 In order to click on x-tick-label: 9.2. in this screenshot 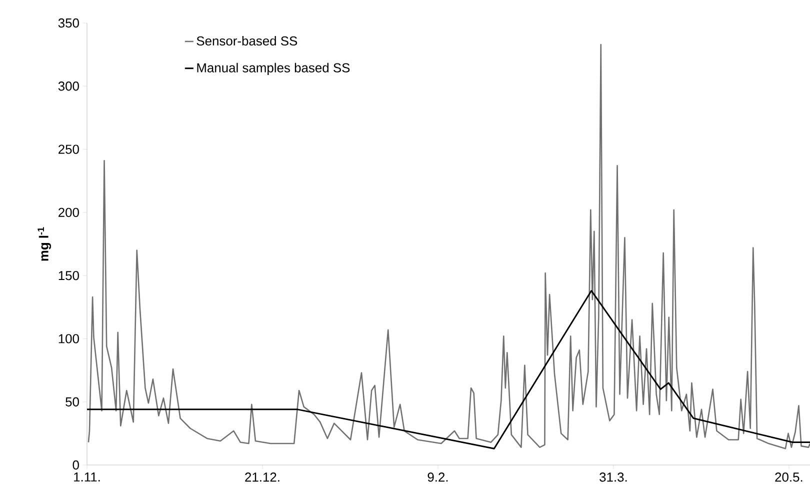, I will do `click(438, 477)`.